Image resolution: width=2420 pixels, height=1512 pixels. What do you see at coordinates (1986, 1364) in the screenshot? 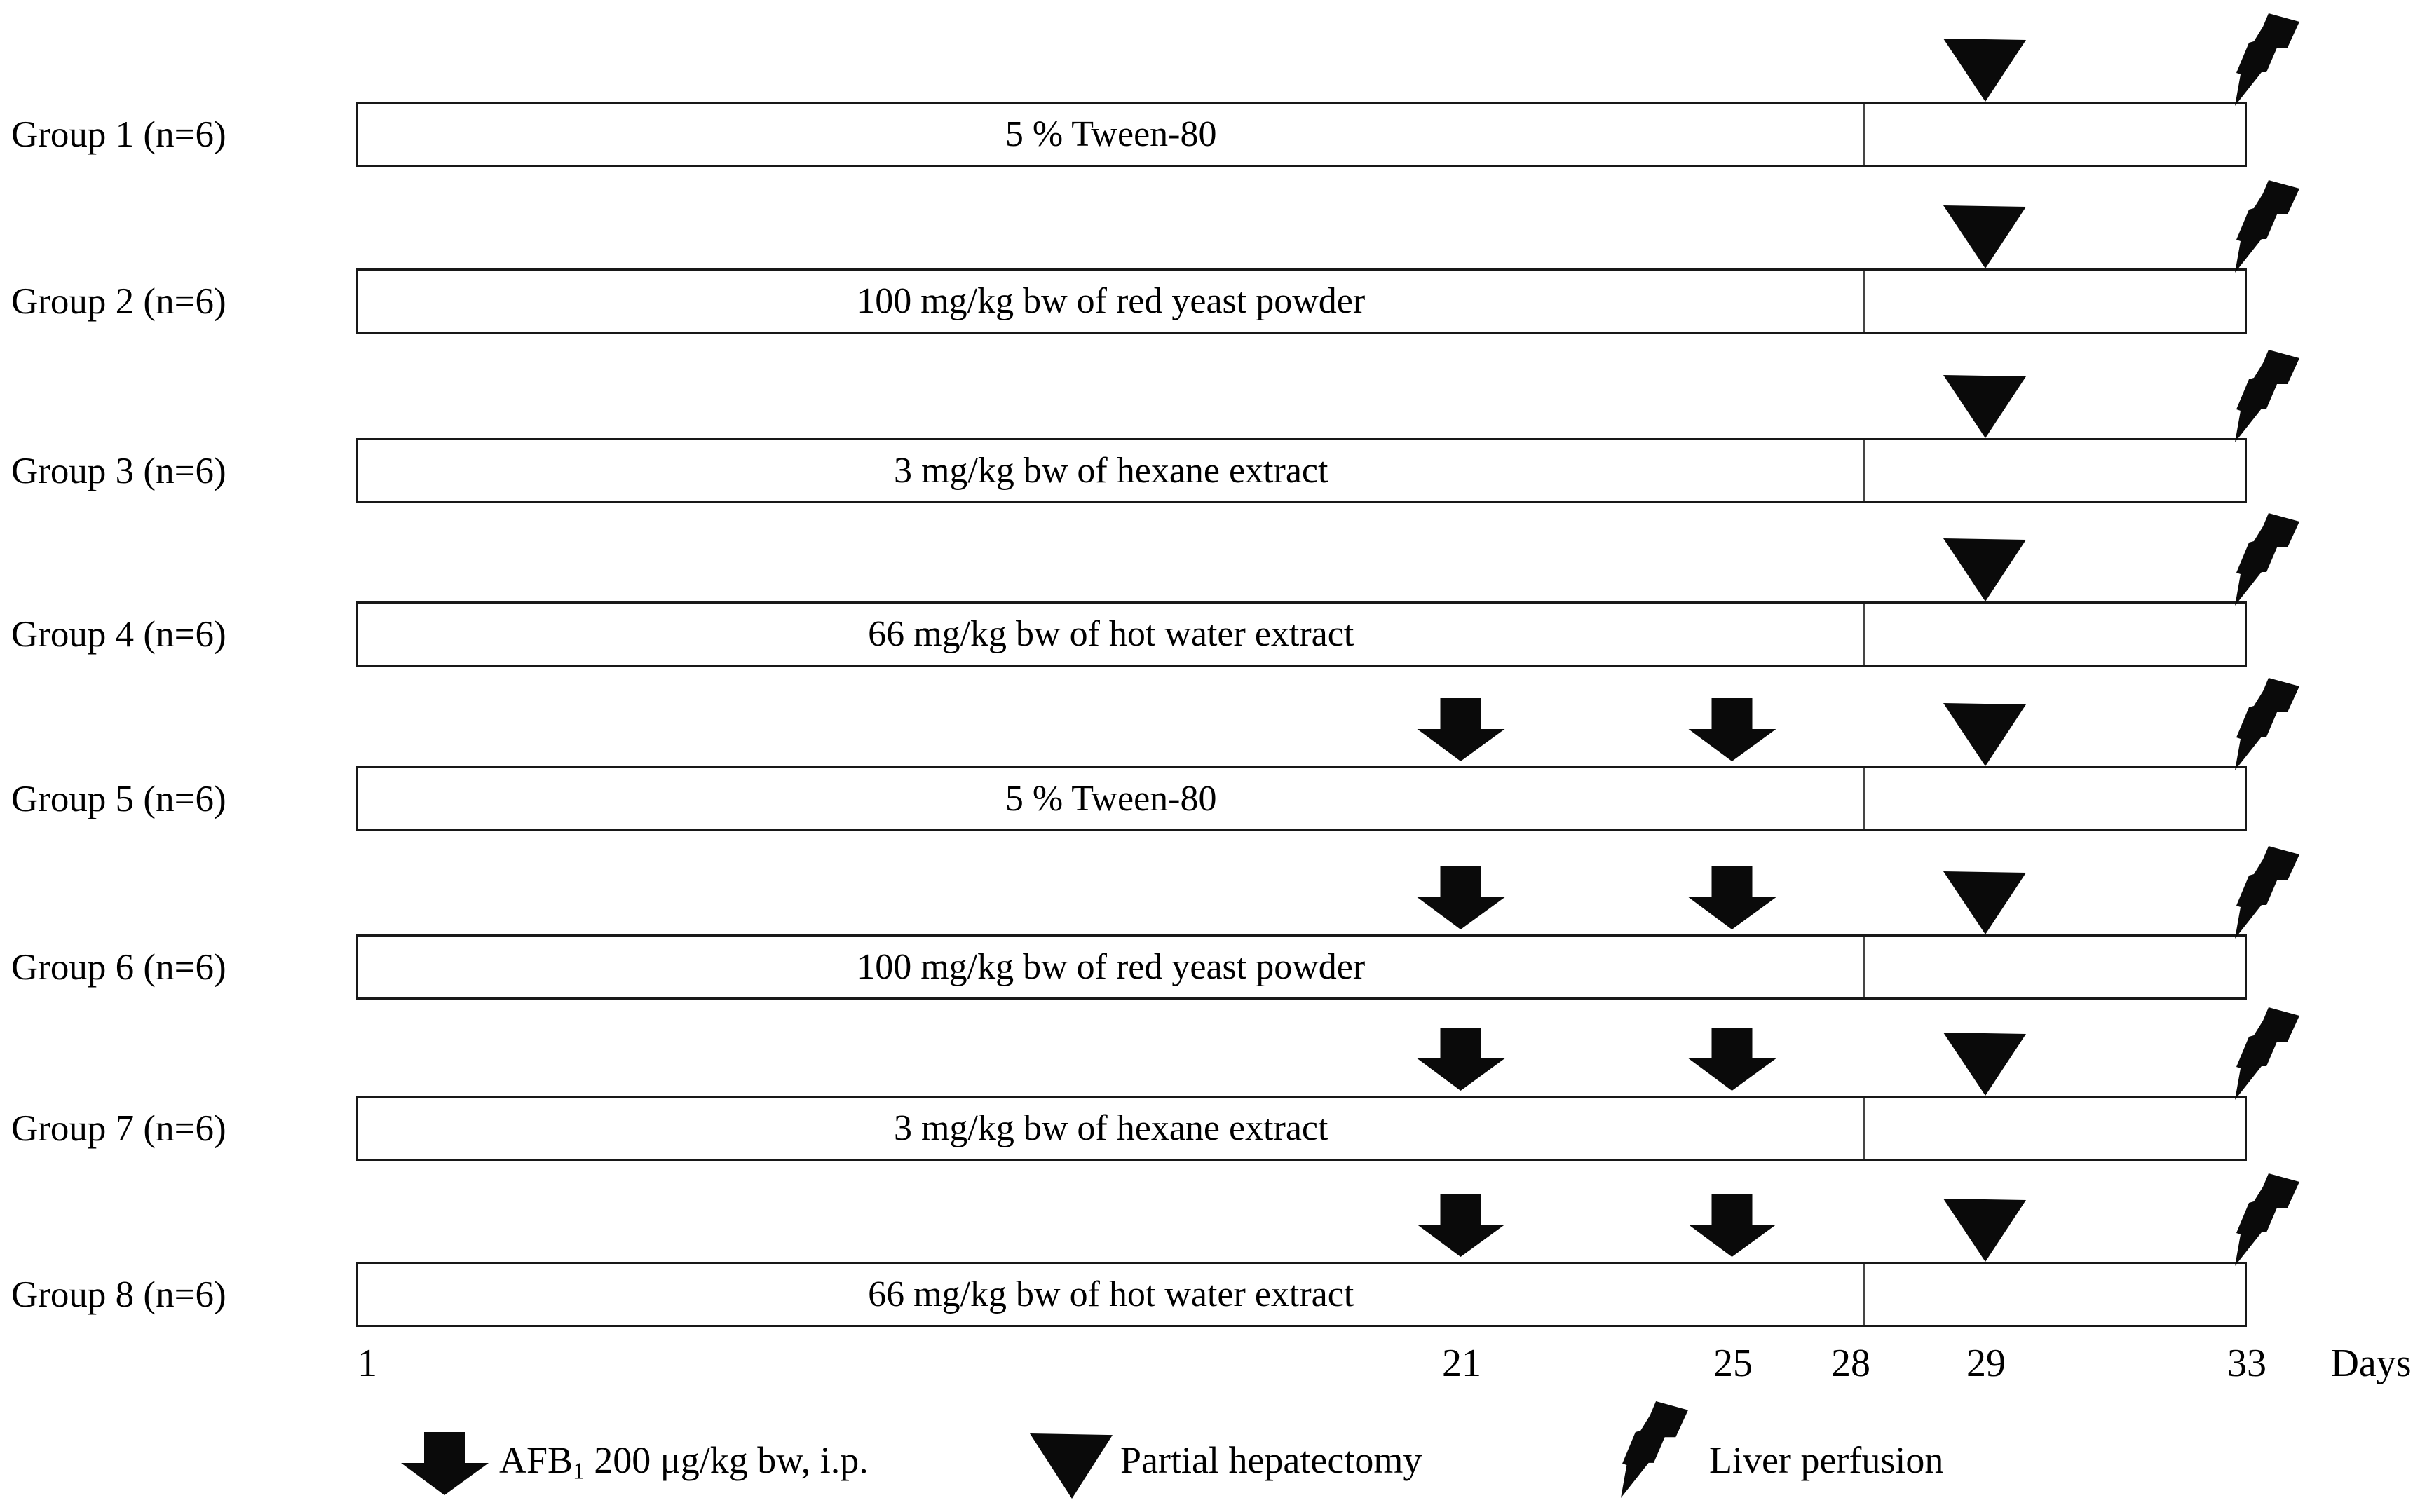
I see `axis-tick-day-29: 29` at bounding box center [1986, 1364].